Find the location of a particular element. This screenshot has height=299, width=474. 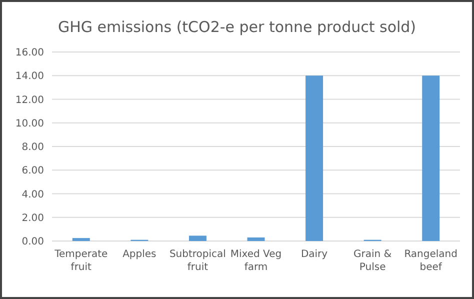

x-tick-label: Rangeland beef is located at coordinates (431, 261).